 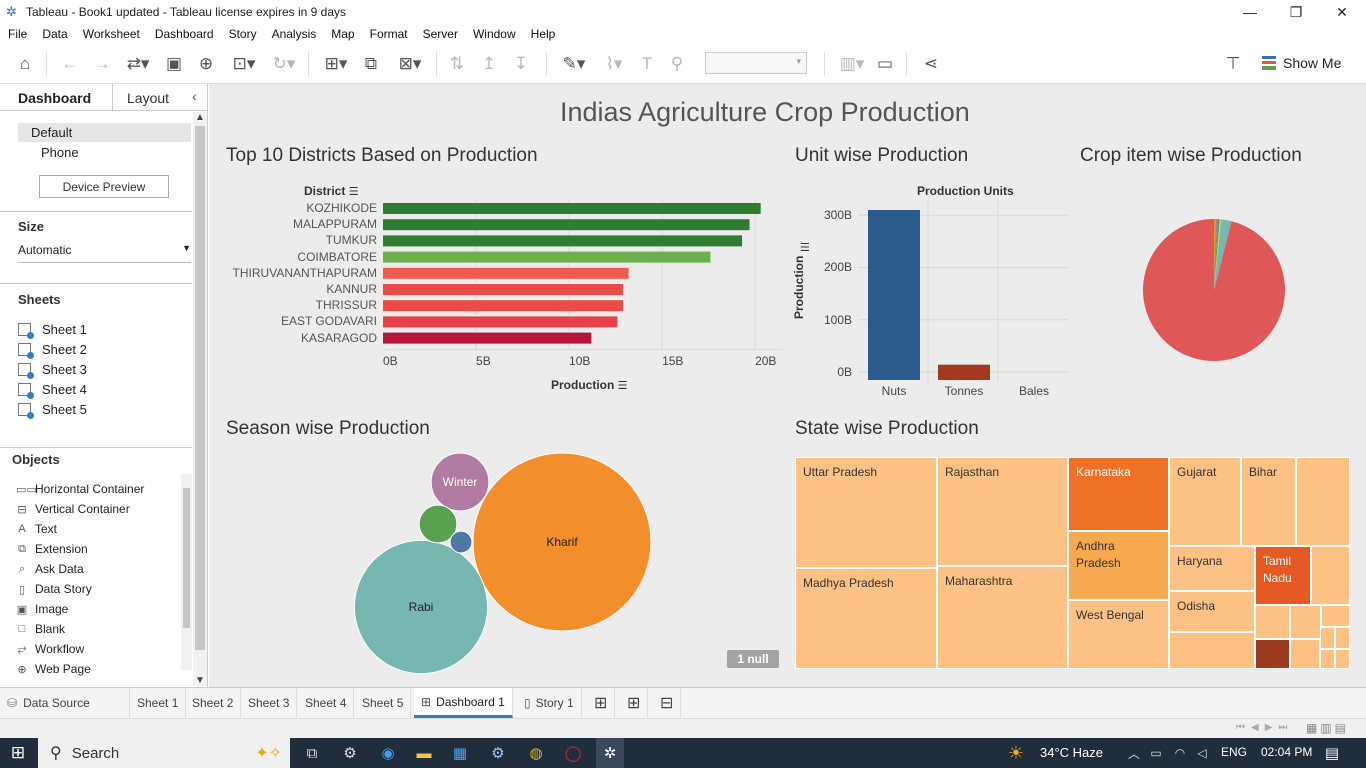 What do you see at coordinates (536, 753) in the screenshot?
I see `chrome-icon: ◍` at bounding box center [536, 753].